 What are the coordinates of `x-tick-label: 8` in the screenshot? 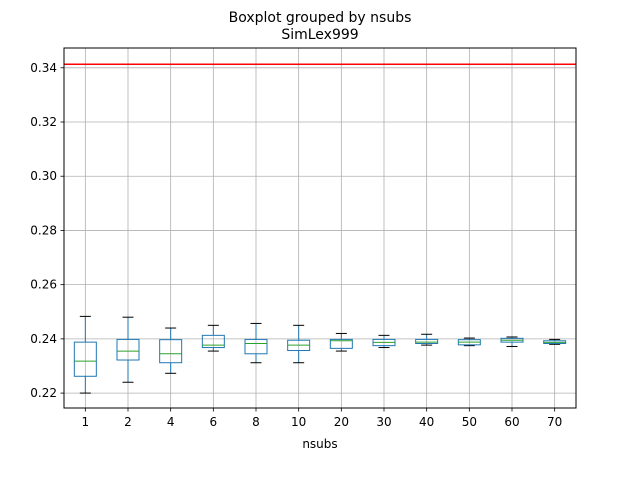 It's located at (256, 422).